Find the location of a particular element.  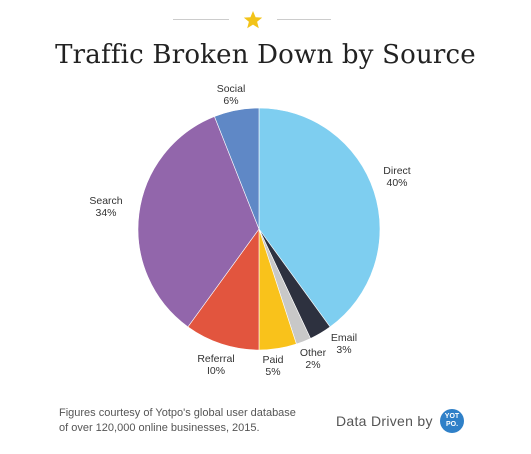

chart-title: Traffic Broken Down by Source is located at coordinates (265, 55).